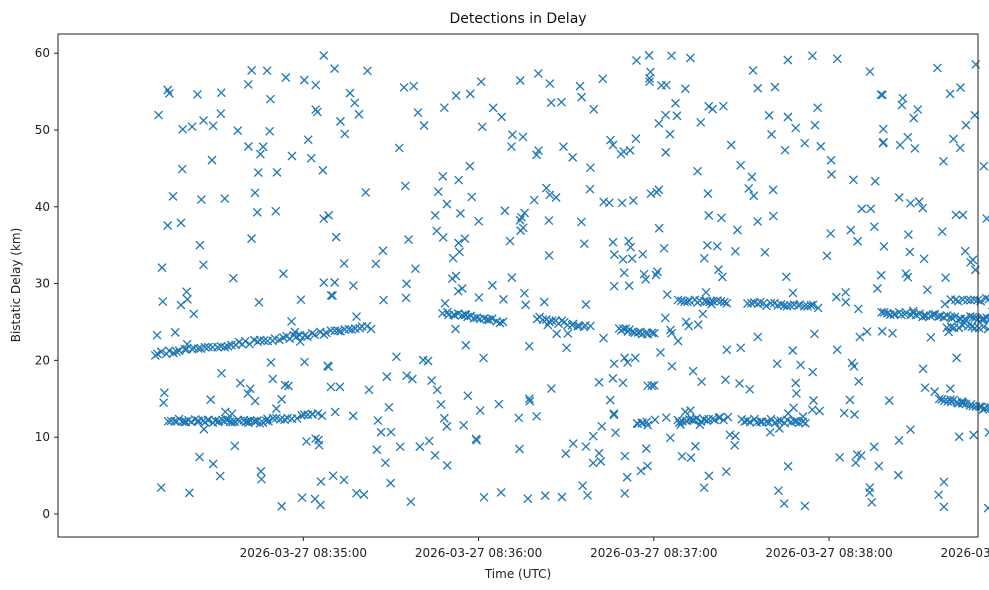 This screenshot has height=590, width=989. I want to click on y-axis-label: Bistatic Delay (km), so click(16, 285).